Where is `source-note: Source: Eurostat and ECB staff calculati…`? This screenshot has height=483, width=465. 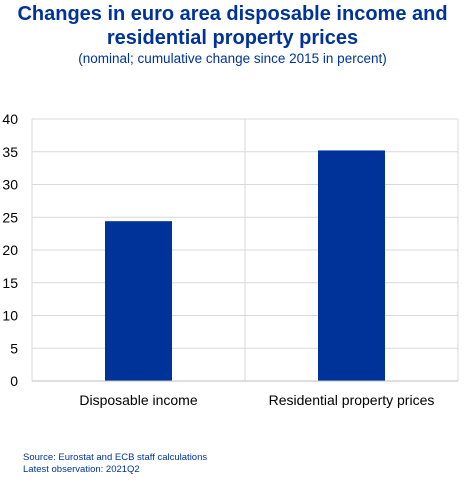
source-note: Source: Eurostat and ECB staff calculati… is located at coordinates (115, 457).